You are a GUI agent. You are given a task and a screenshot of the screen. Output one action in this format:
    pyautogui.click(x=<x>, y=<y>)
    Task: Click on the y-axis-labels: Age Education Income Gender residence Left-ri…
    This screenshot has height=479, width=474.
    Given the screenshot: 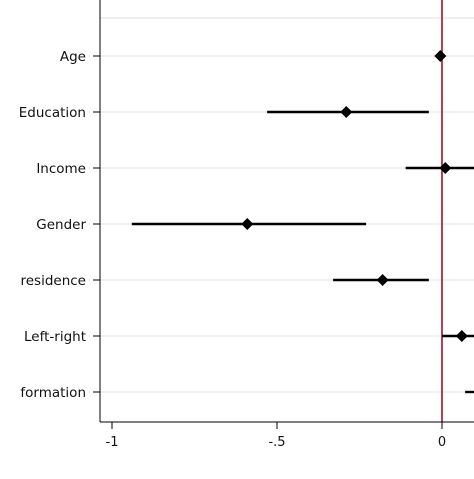 What is the action you would take?
    pyautogui.click(x=53, y=225)
    